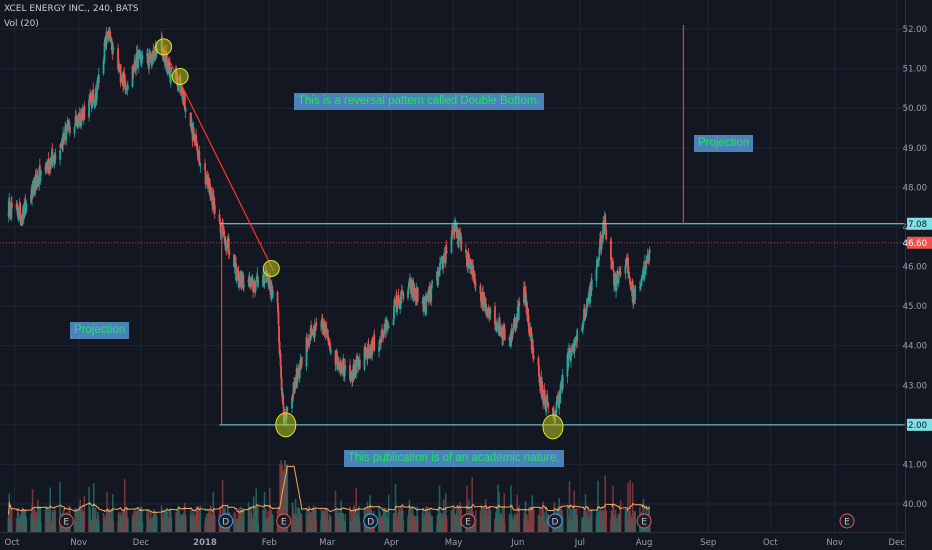 The height and width of the screenshot is (550, 932). I want to click on time-tick-label: Aug, so click(644, 543).